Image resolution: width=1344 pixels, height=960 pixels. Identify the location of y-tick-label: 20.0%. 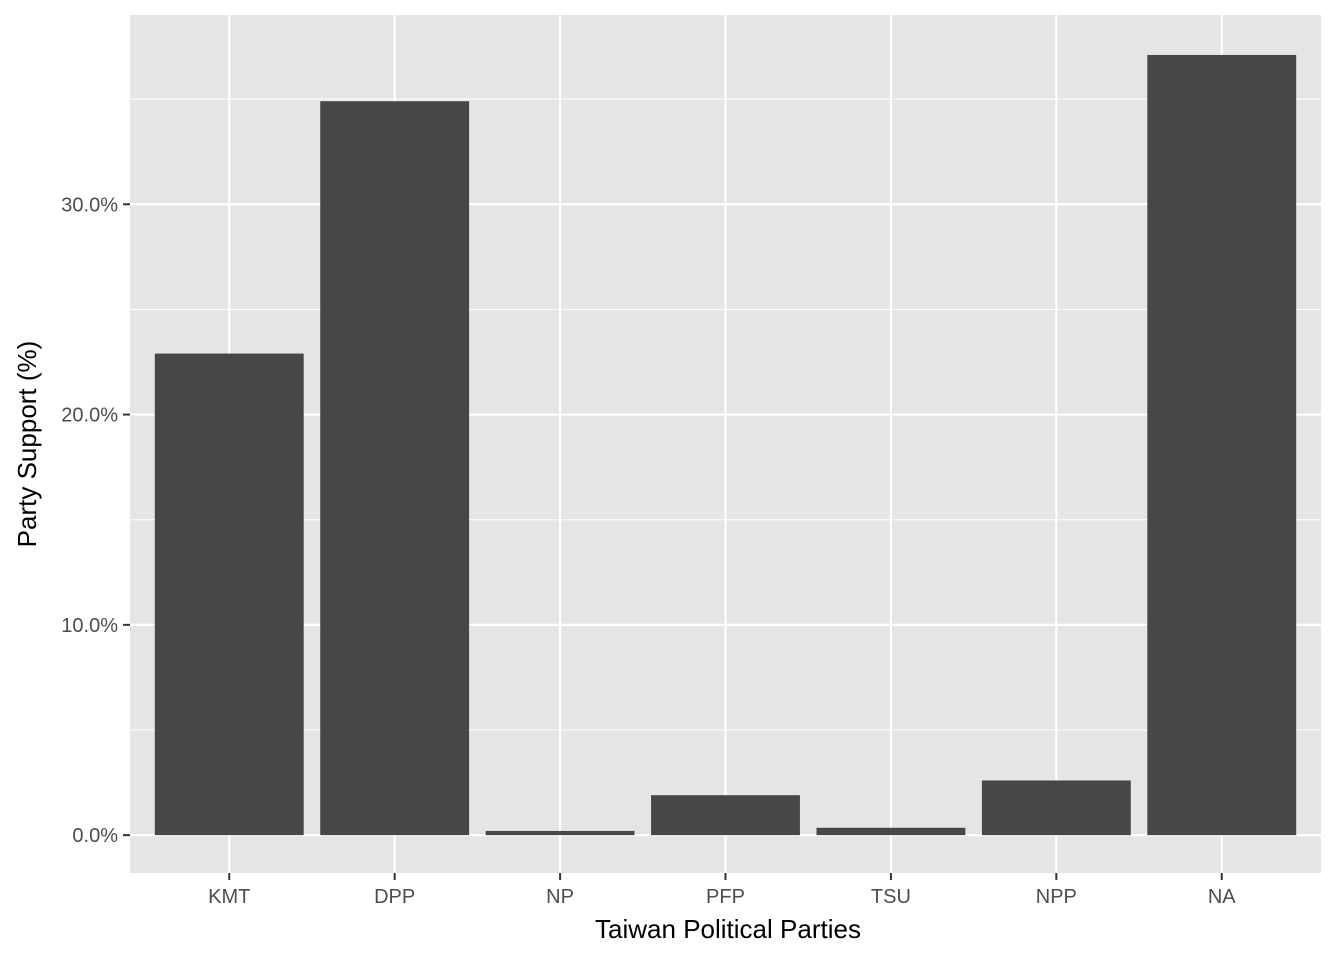
(89, 416).